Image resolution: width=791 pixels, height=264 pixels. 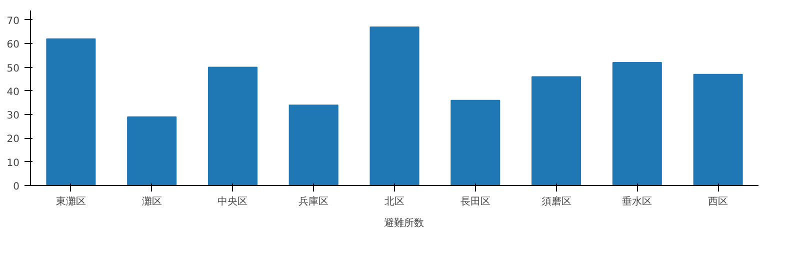 I want to click on x-tick-label: 中央区, so click(x=233, y=202).